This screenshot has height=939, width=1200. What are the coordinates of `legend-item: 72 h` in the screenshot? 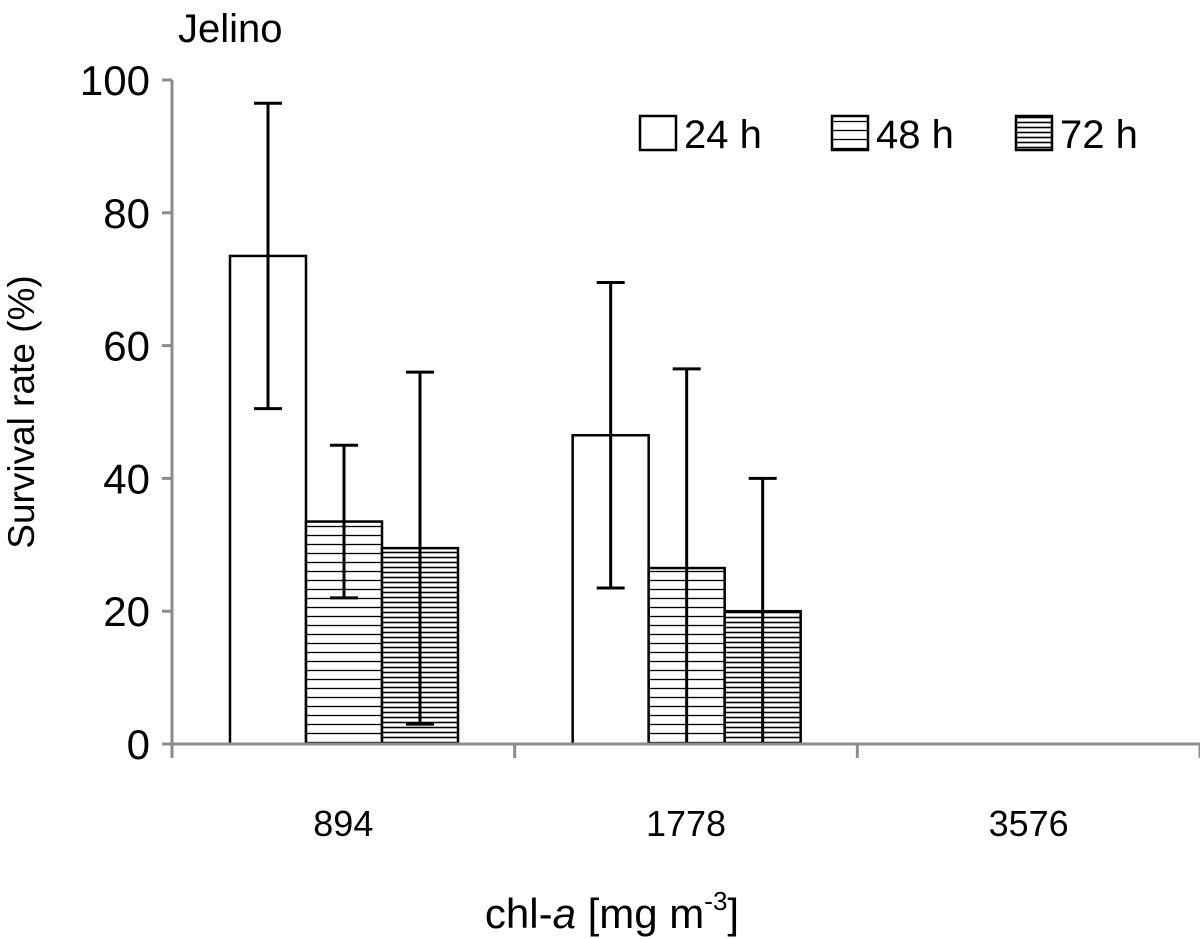 It's located at (1076, 135).